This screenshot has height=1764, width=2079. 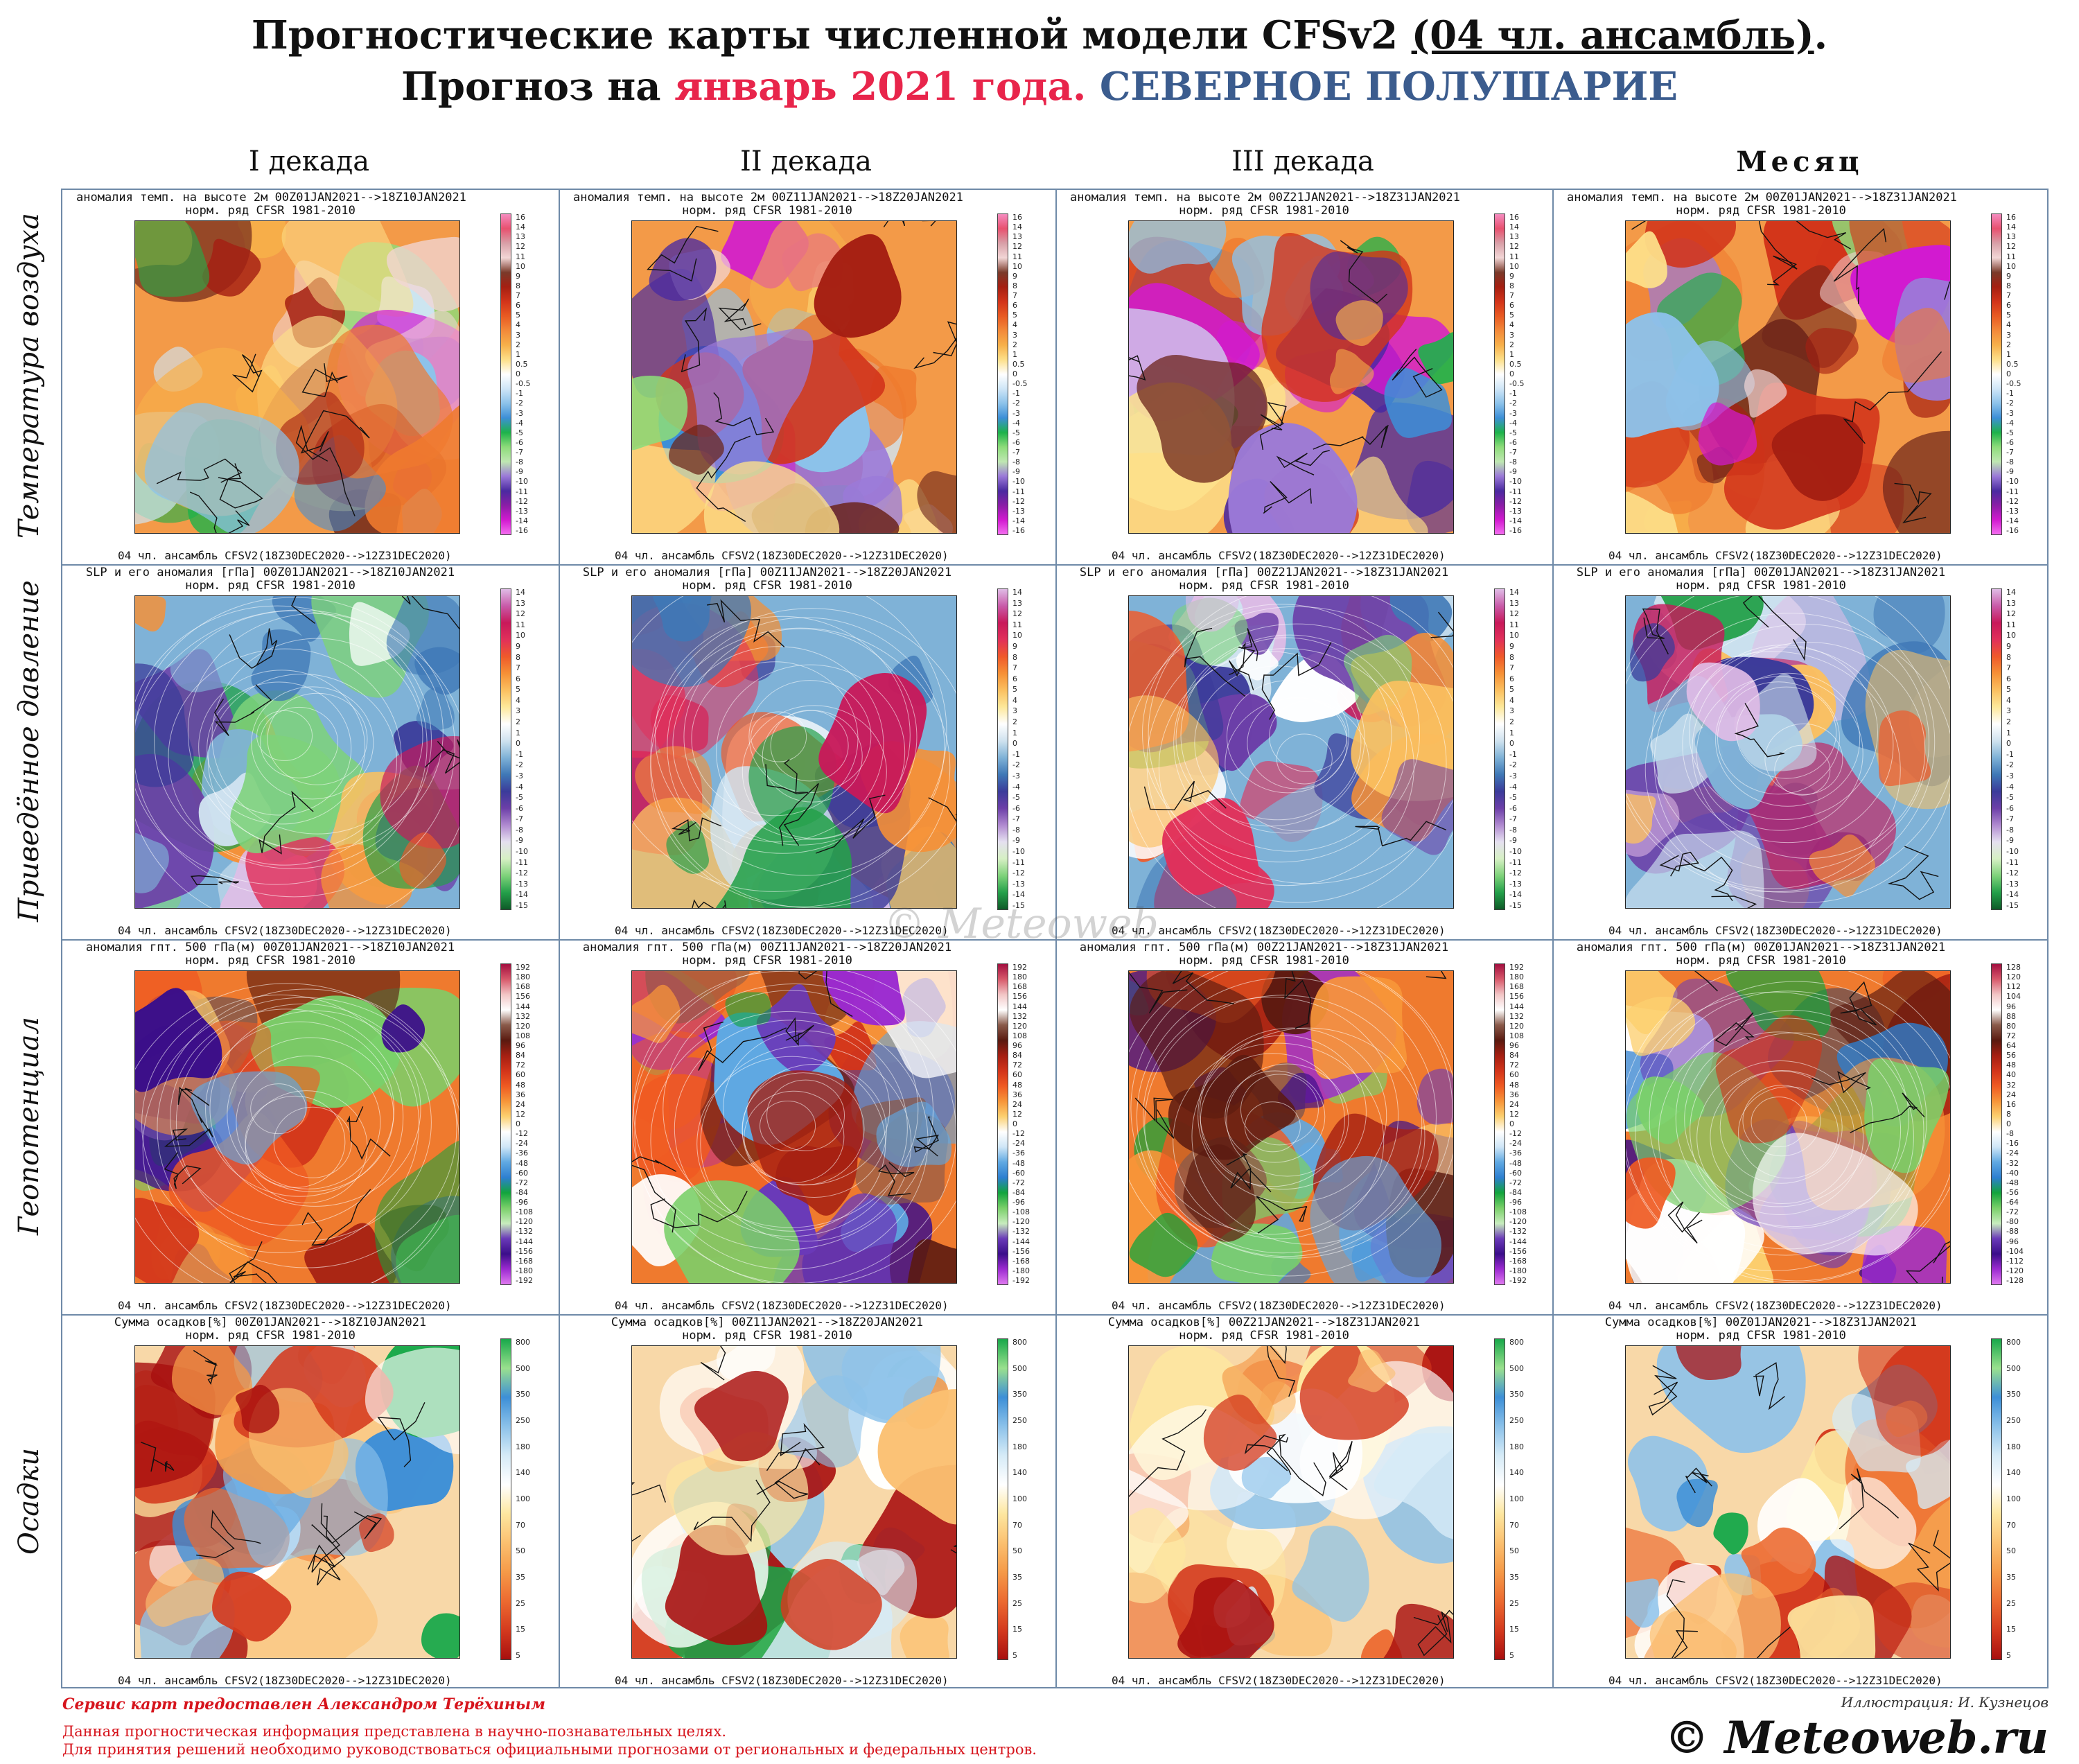 I want to click on panel-title-norm: норм. ряд CFSR 1981-2010, so click(x=270, y=586).